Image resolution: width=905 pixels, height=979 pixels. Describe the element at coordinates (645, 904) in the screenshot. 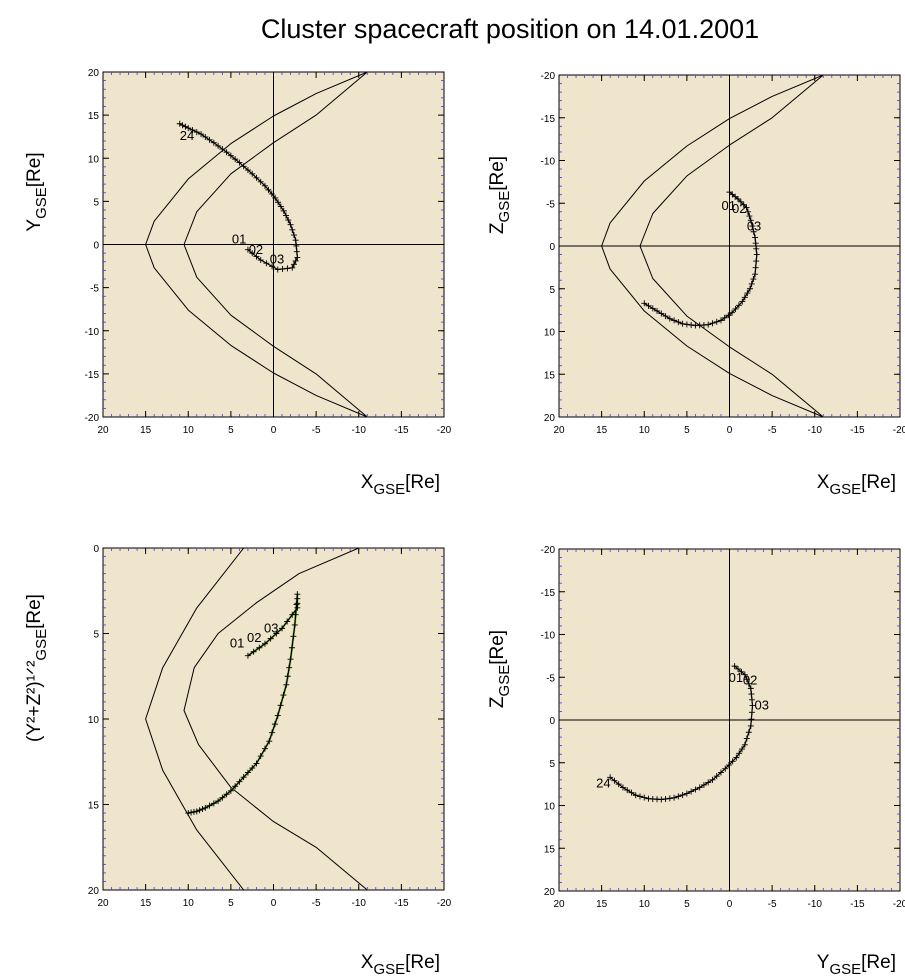

I see `x-tick-label: 10` at that location.